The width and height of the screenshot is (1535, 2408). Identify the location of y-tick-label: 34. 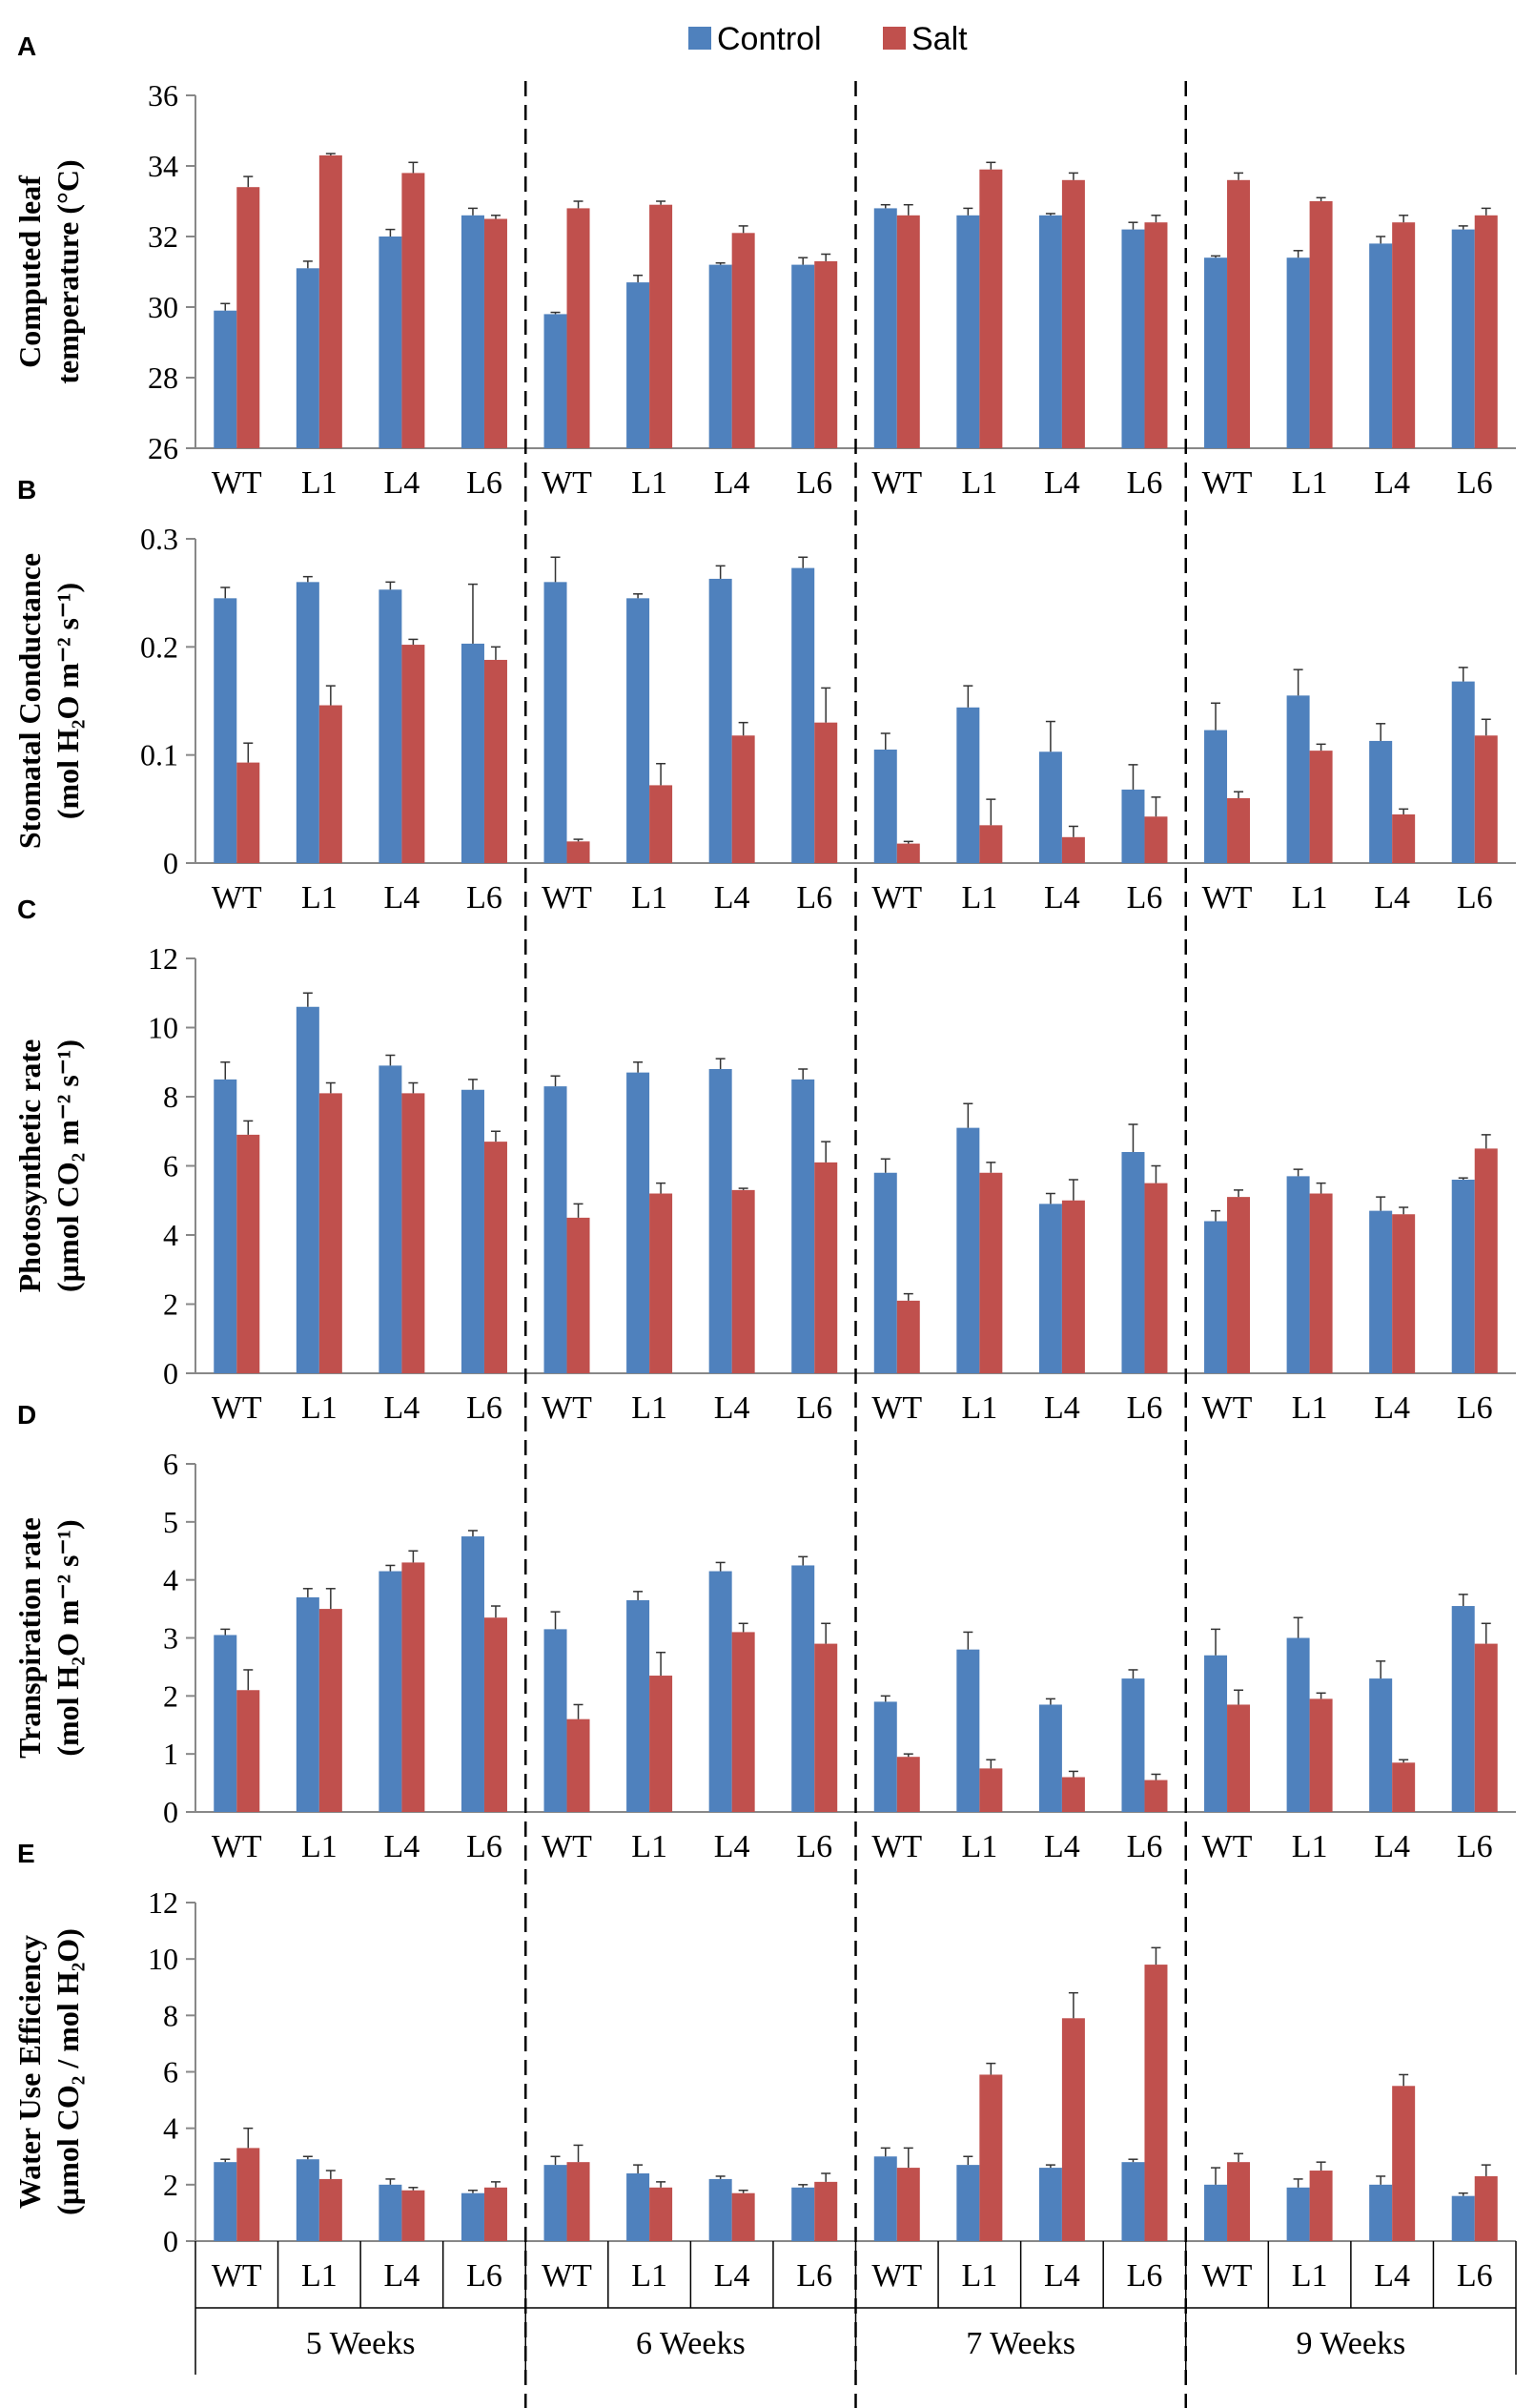
(163, 166).